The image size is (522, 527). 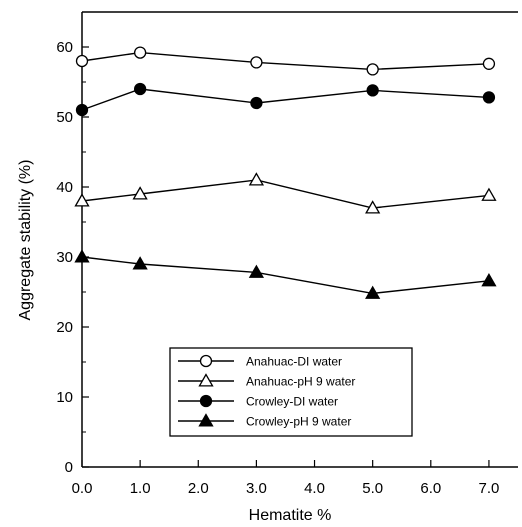 I want to click on x-tick-label: 7.0, so click(x=489, y=488).